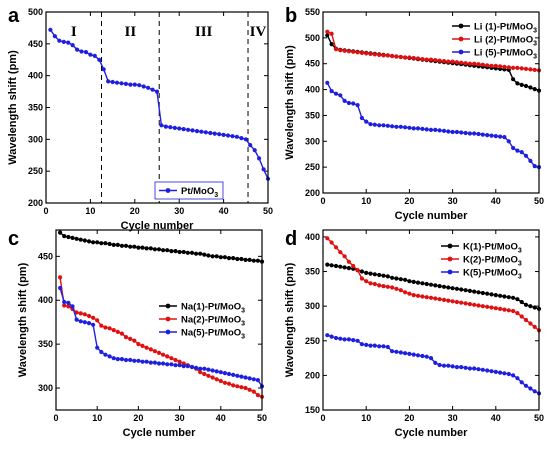  Describe the element at coordinates (490, 260) in the screenshot. I see `legend-label-text: K(2)-Pt/MoO` at that location.